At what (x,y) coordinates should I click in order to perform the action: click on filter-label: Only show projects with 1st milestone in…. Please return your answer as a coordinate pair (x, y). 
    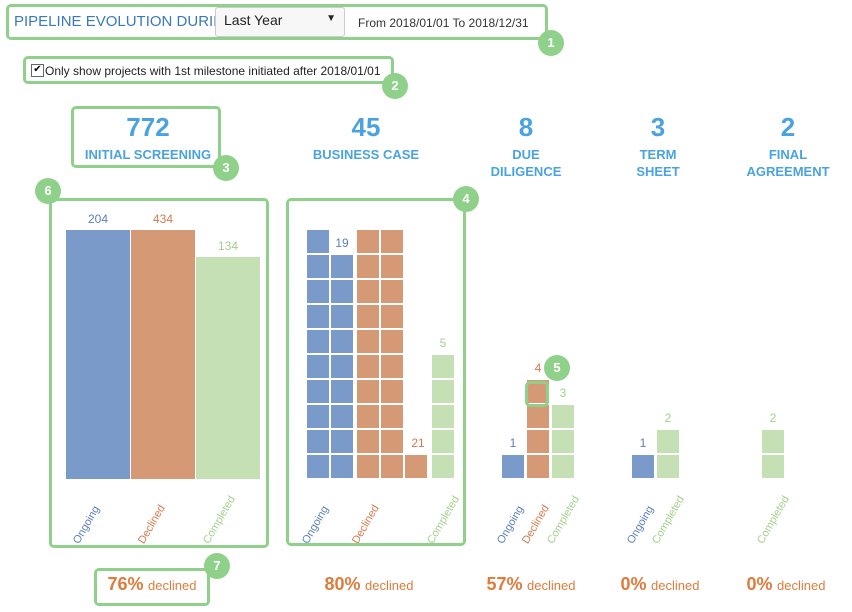
    Looking at the image, I should click on (213, 71).